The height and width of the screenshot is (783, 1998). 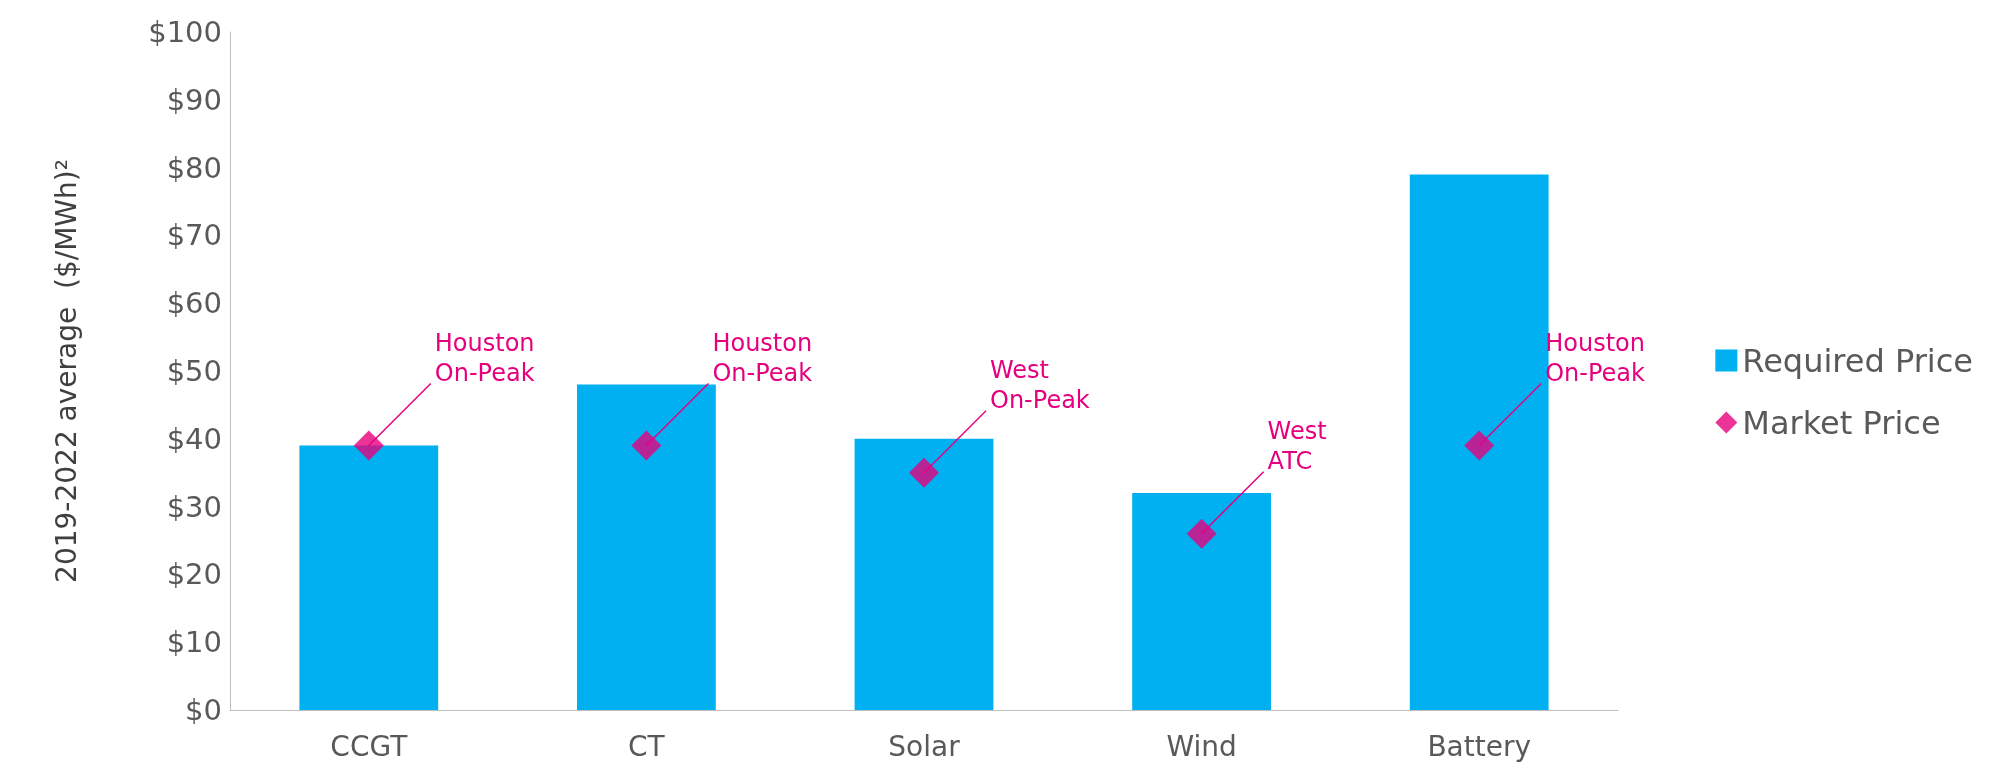 I want to click on annotation: West ATC, so click(x=1297, y=445).